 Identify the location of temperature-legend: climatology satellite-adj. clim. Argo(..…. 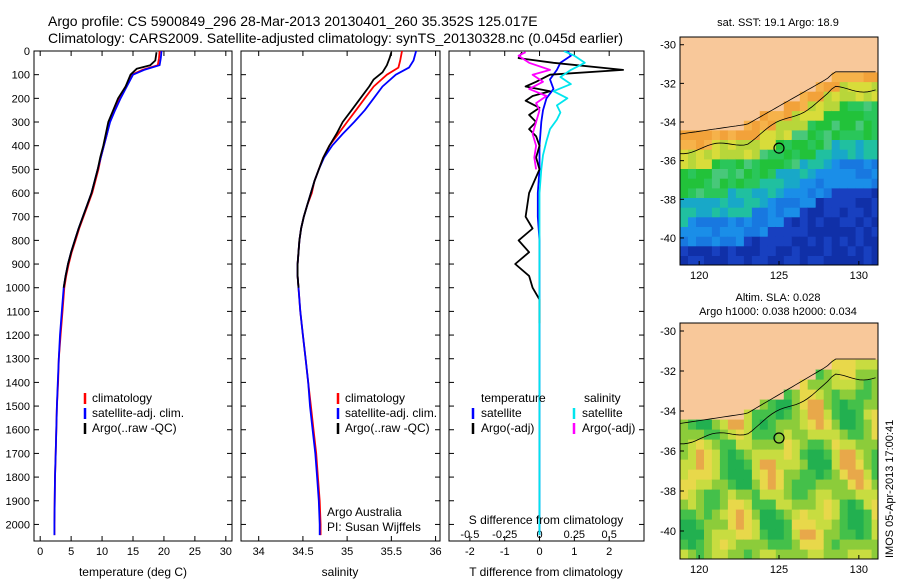
(133, 413).